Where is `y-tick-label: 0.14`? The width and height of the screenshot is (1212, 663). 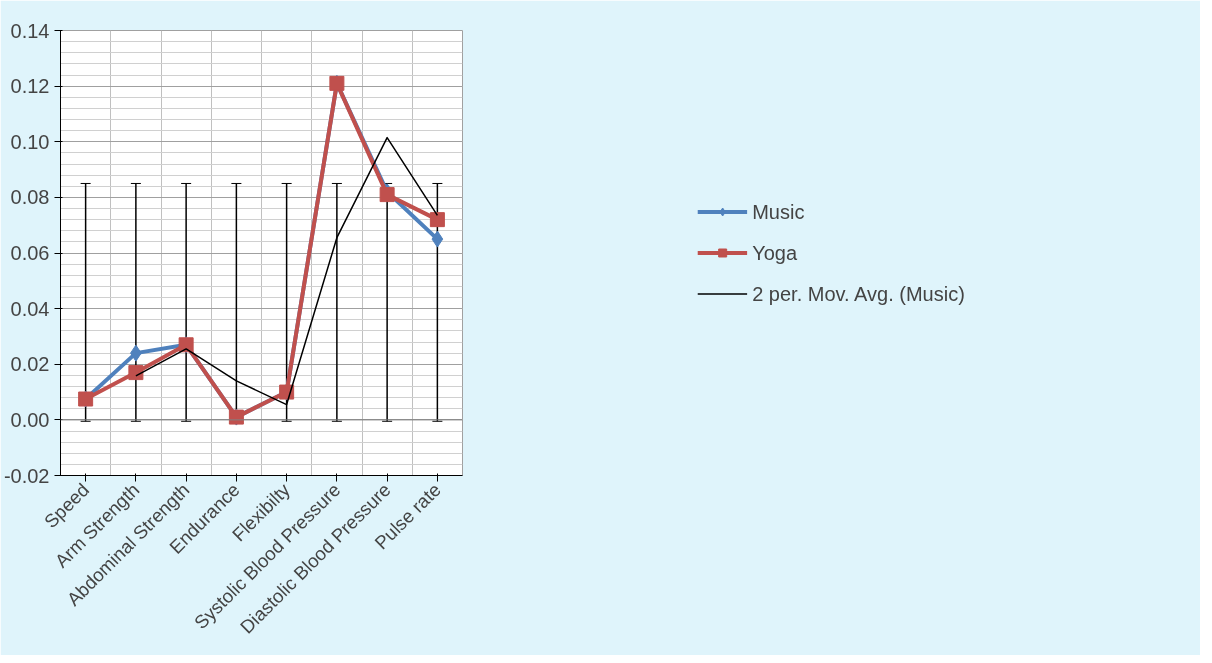 y-tick-label: 0.14 is located at coordinates (30, 30).